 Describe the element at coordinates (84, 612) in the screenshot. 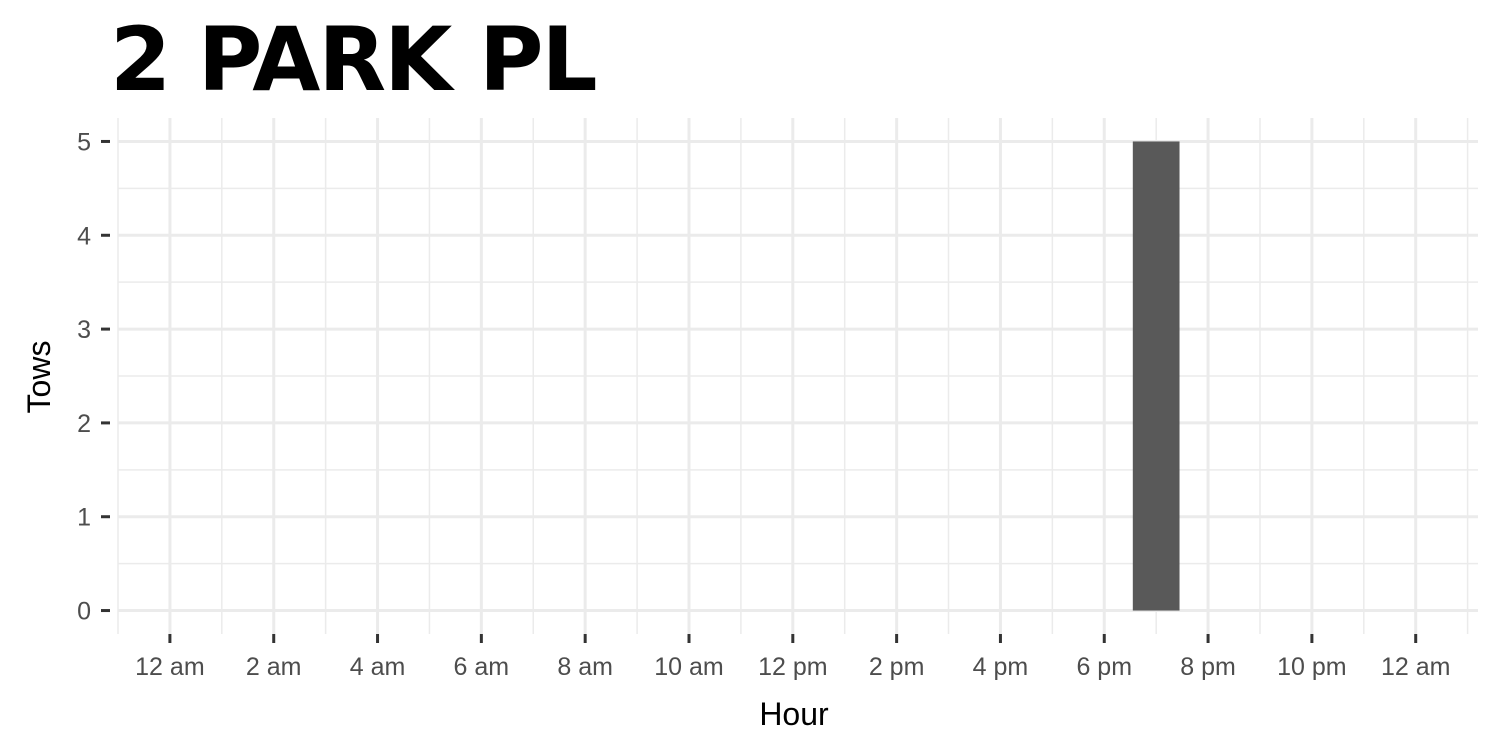

I see `y-tick-label: 0` at that location.